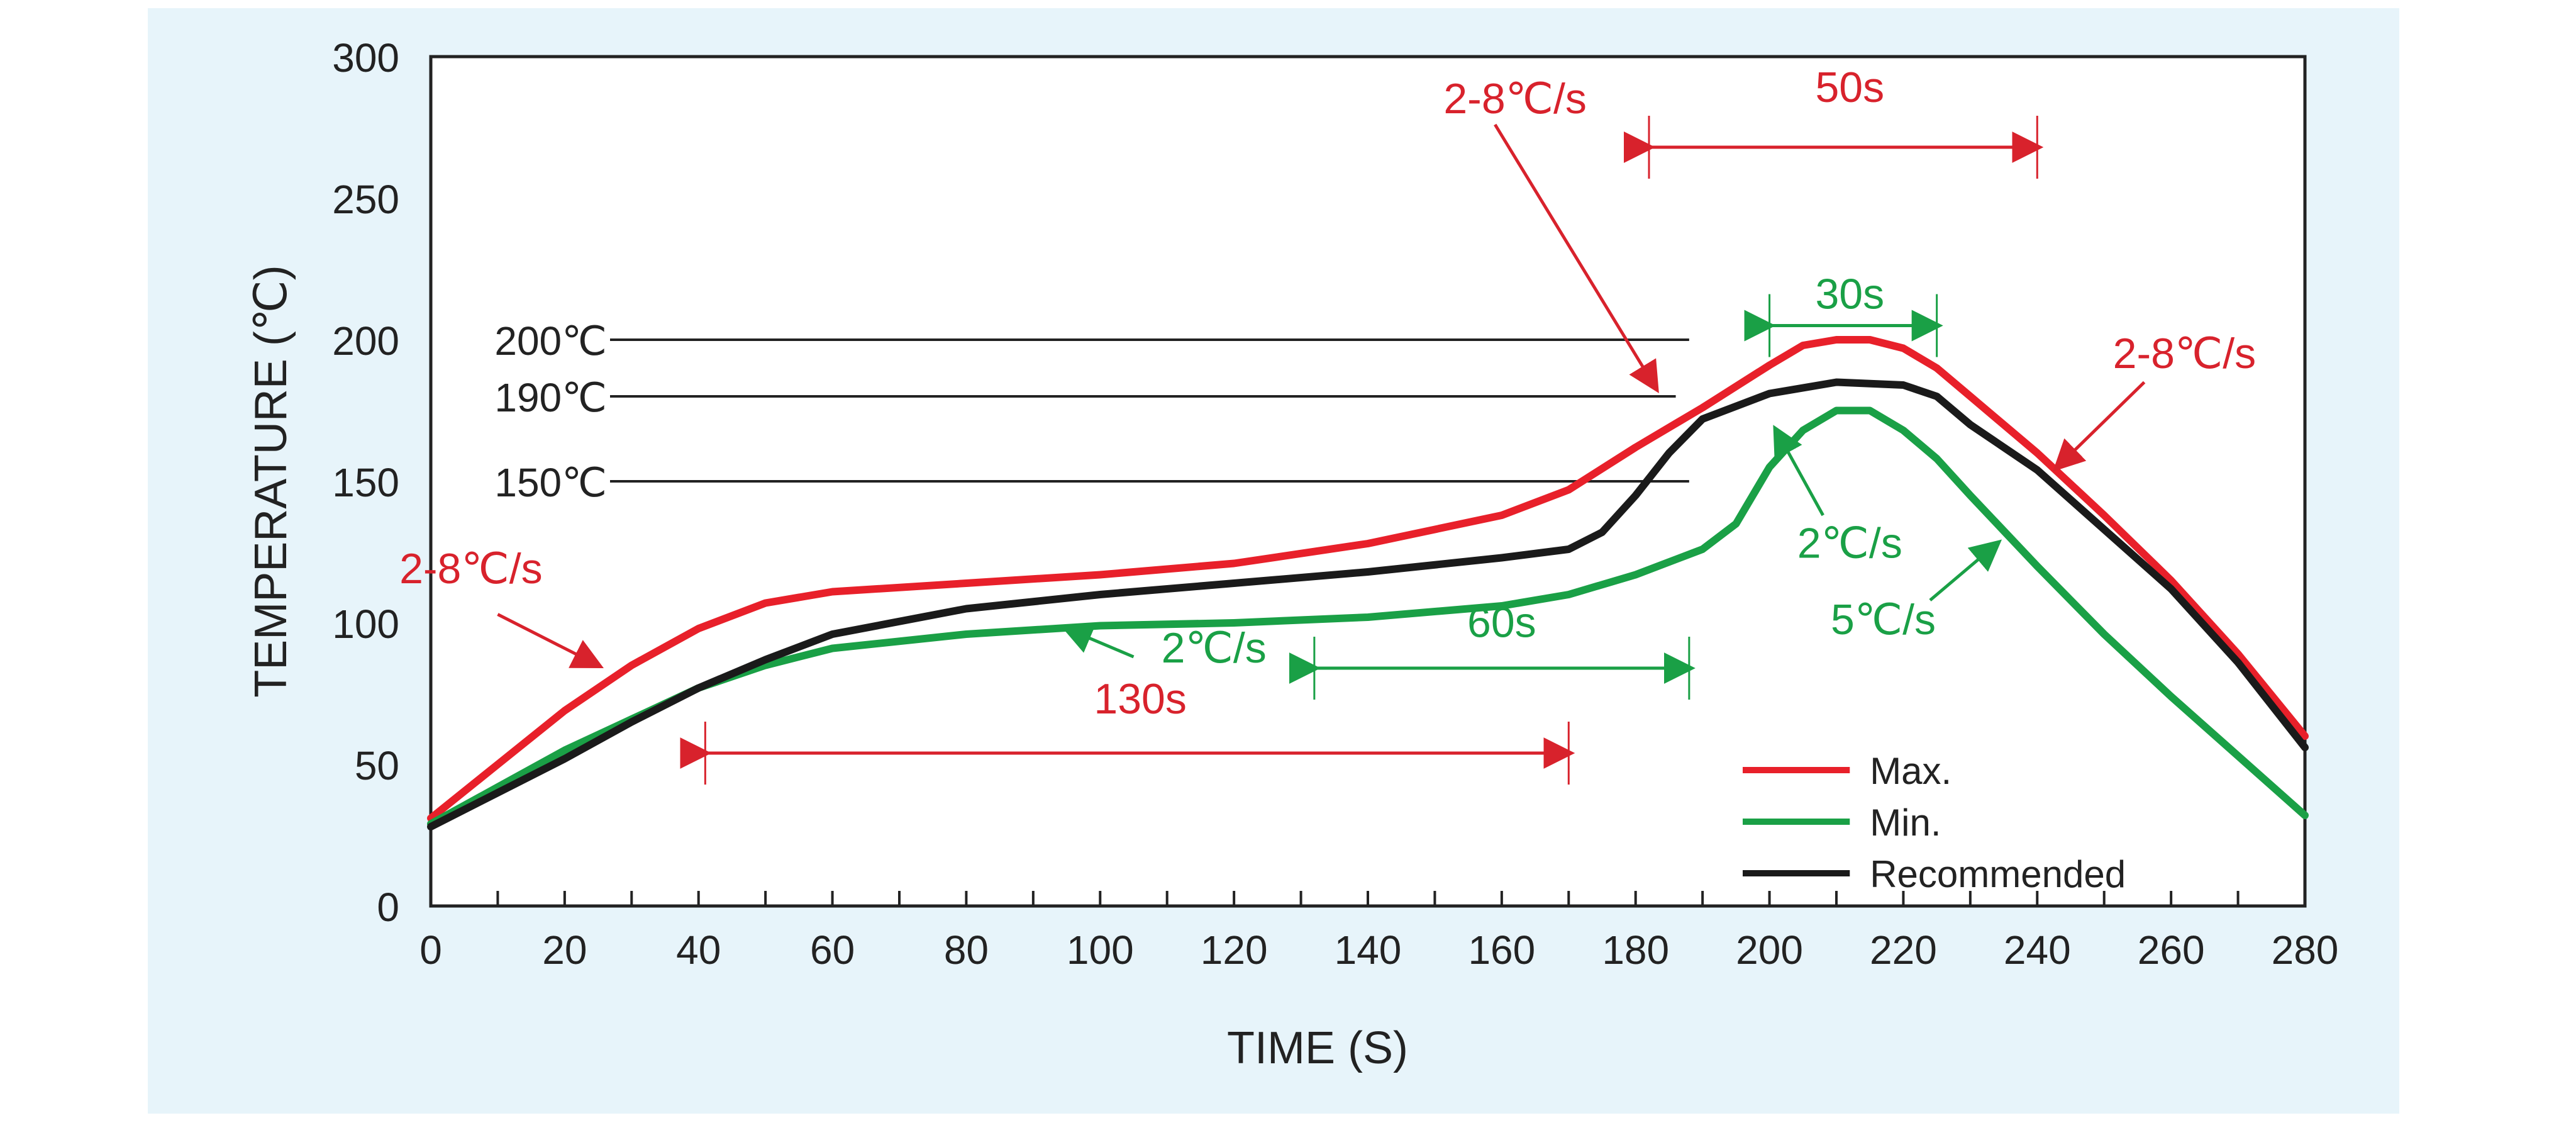  I want to click on reference-label-0: 200℃, so click(550, 341).